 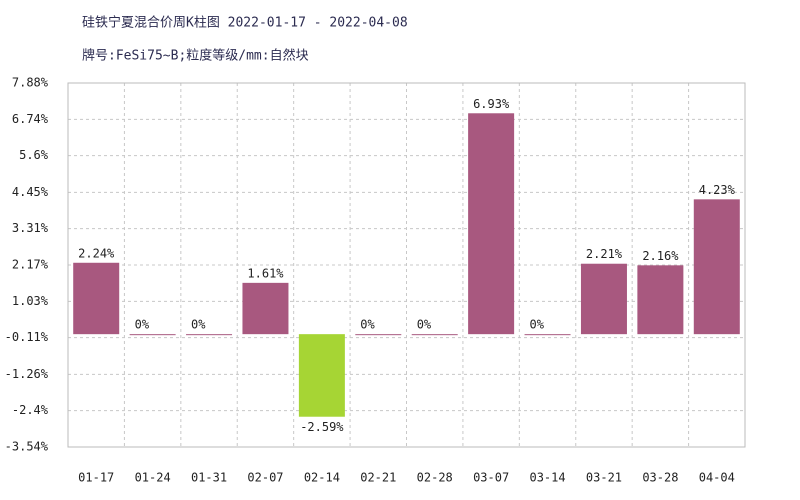 What do you see at coordinates (96, 253) in the screenshot?
I see `value-label: 2.24%` at bounding box center [96, 253].